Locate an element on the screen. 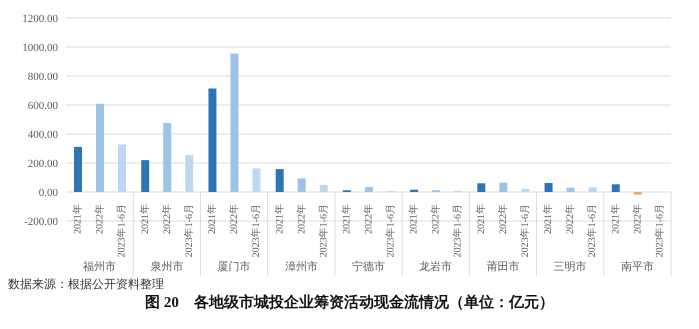  y-tick-label: 600.00 is located at coordinates (43, 106).